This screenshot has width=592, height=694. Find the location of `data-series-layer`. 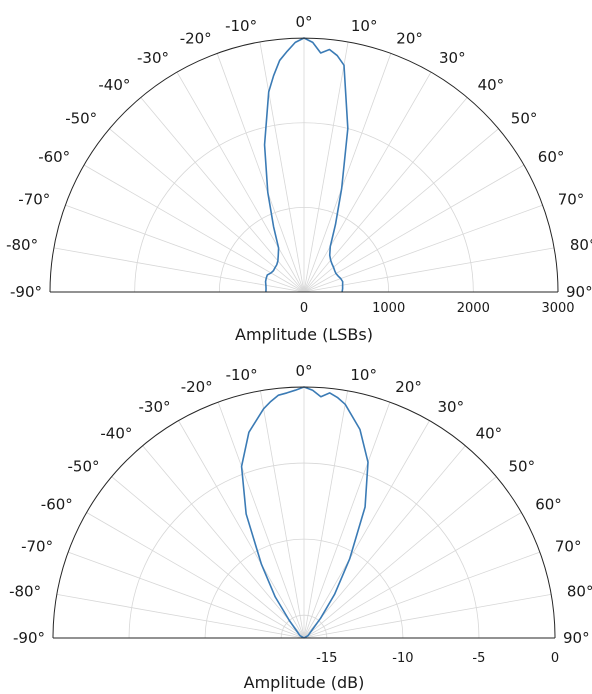

data-series-layer is located at coordinates (306, 165).